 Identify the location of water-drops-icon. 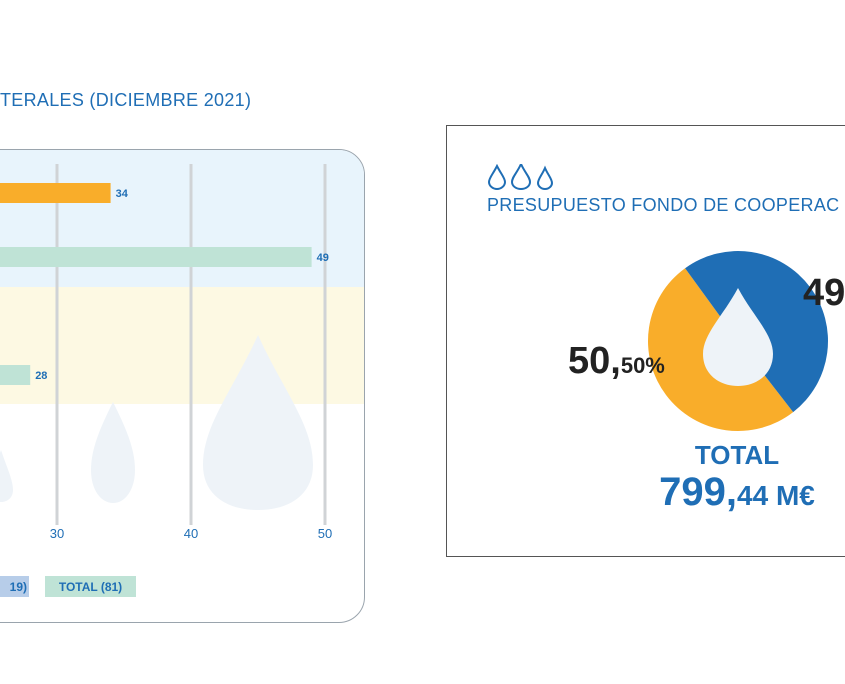
(520, 177).